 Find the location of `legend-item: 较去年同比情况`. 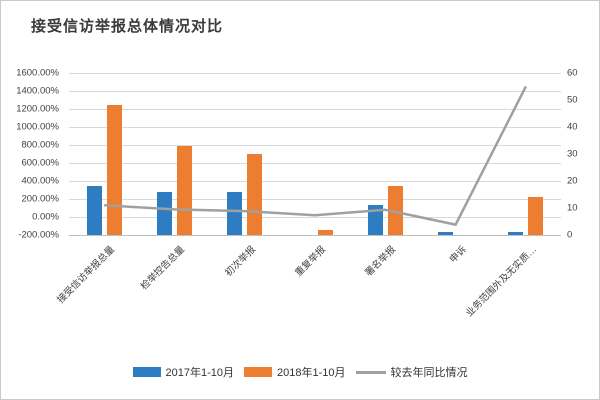

legend-item: 较去年同比情况 is located at coordinates (411, 372).